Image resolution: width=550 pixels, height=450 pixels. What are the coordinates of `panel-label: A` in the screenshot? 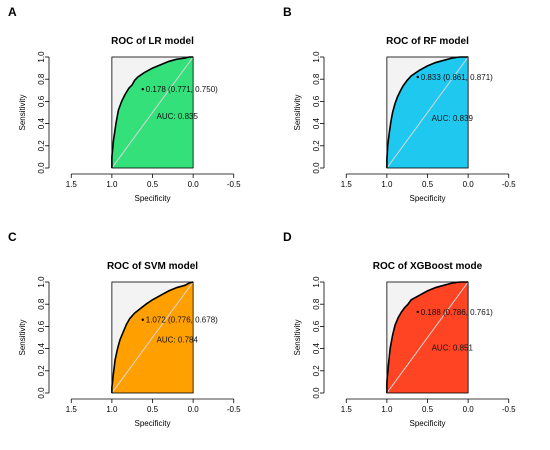 It's located at (12, 12).